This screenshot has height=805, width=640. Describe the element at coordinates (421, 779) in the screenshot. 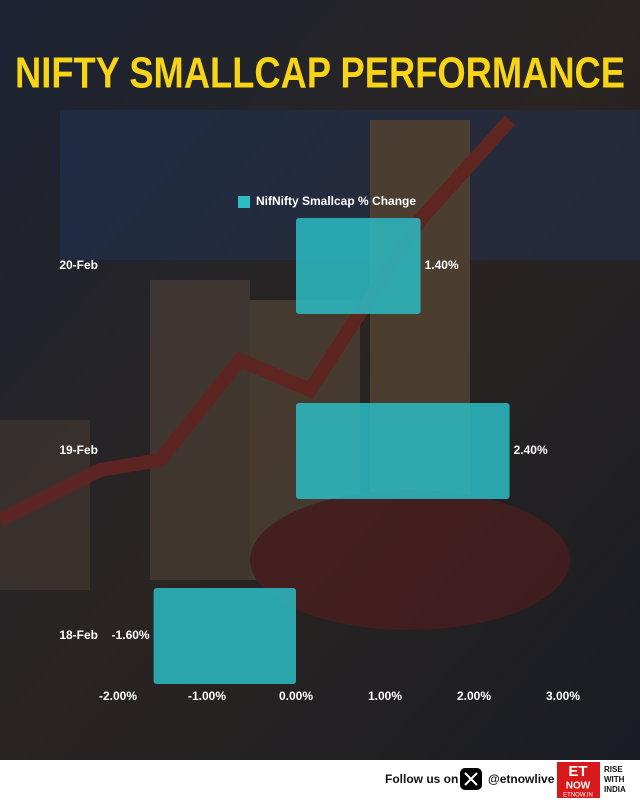

I see `follow-text: Follow us on` at that location.